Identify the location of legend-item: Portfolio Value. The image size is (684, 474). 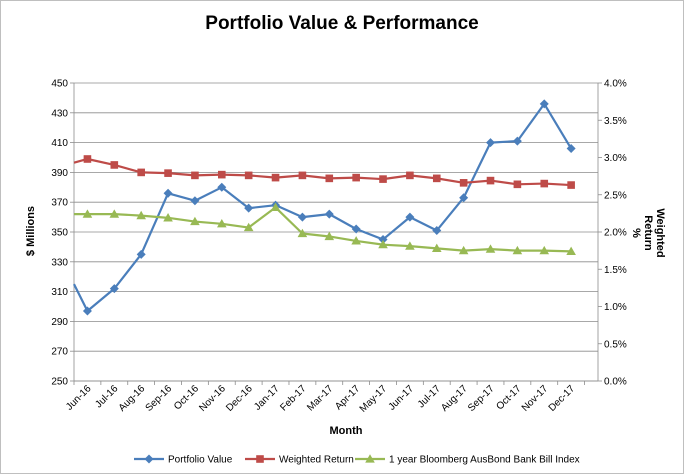
(183, 460).